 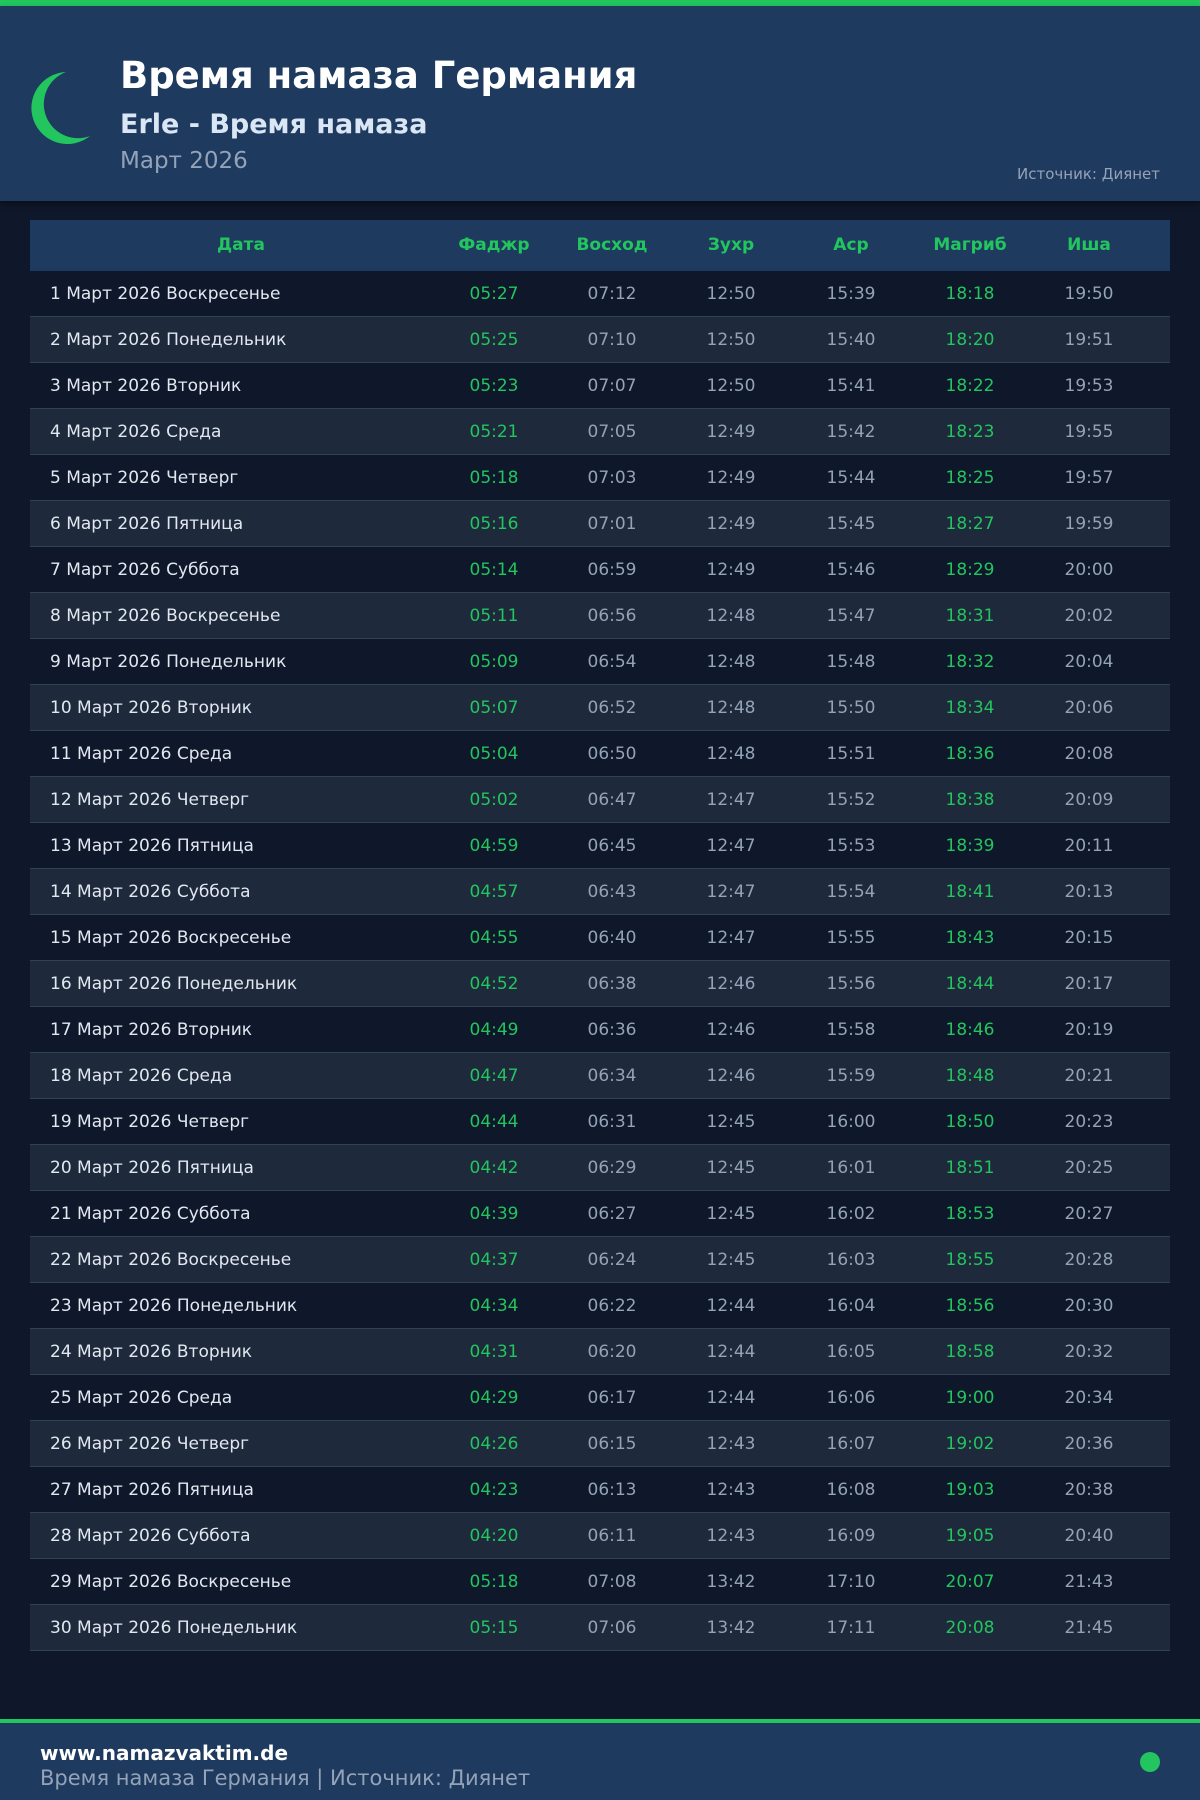 I want to click on cell-date: 23 Март 2026 Понедельник, so click(x=174, y=1306).